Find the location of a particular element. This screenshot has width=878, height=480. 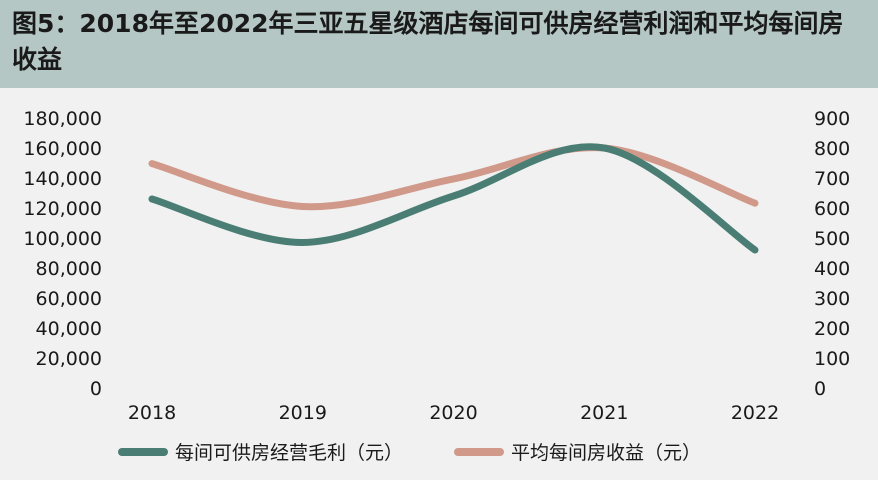

legend-label: 平均每间房收益（元） is located at coordinates (606, 453).